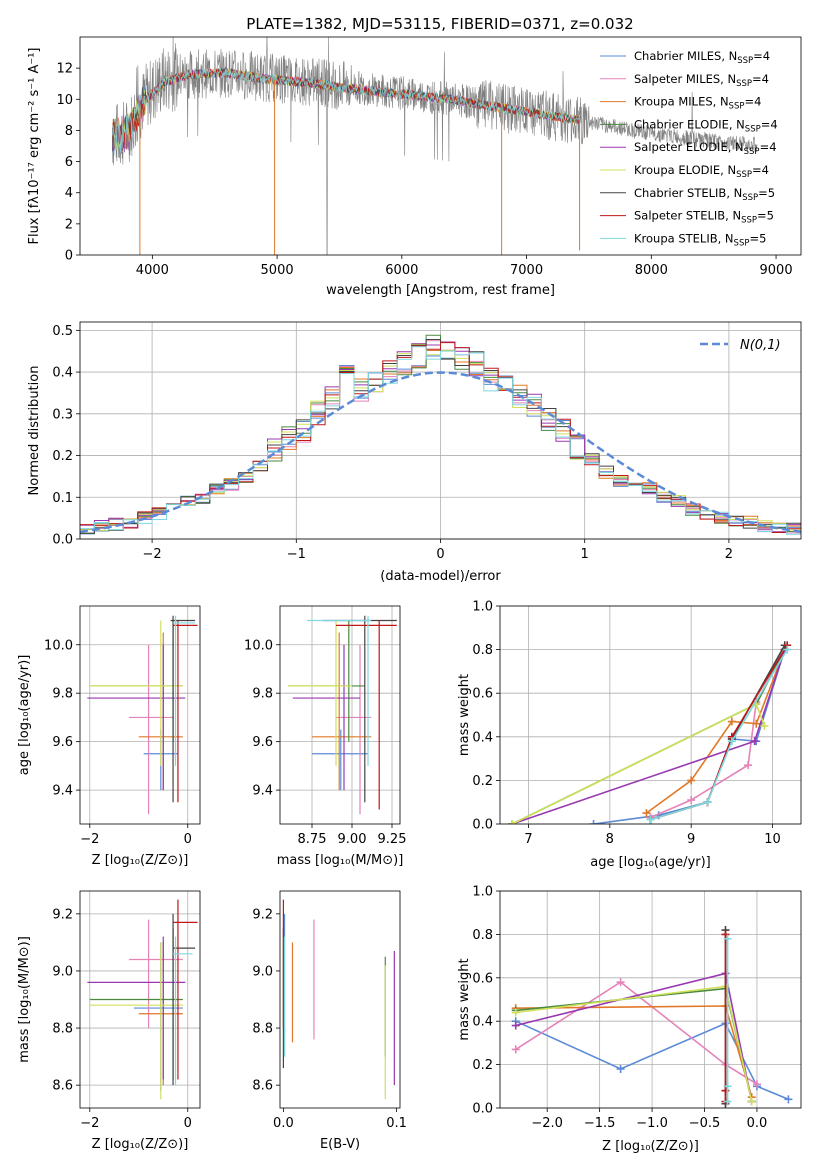 This screenshot has width=819, height=1170. I want to click on mass-vs-EBV-axes: 0.0 0.1 8.6 8.8 9.0 9.2, so click(329, 1019).